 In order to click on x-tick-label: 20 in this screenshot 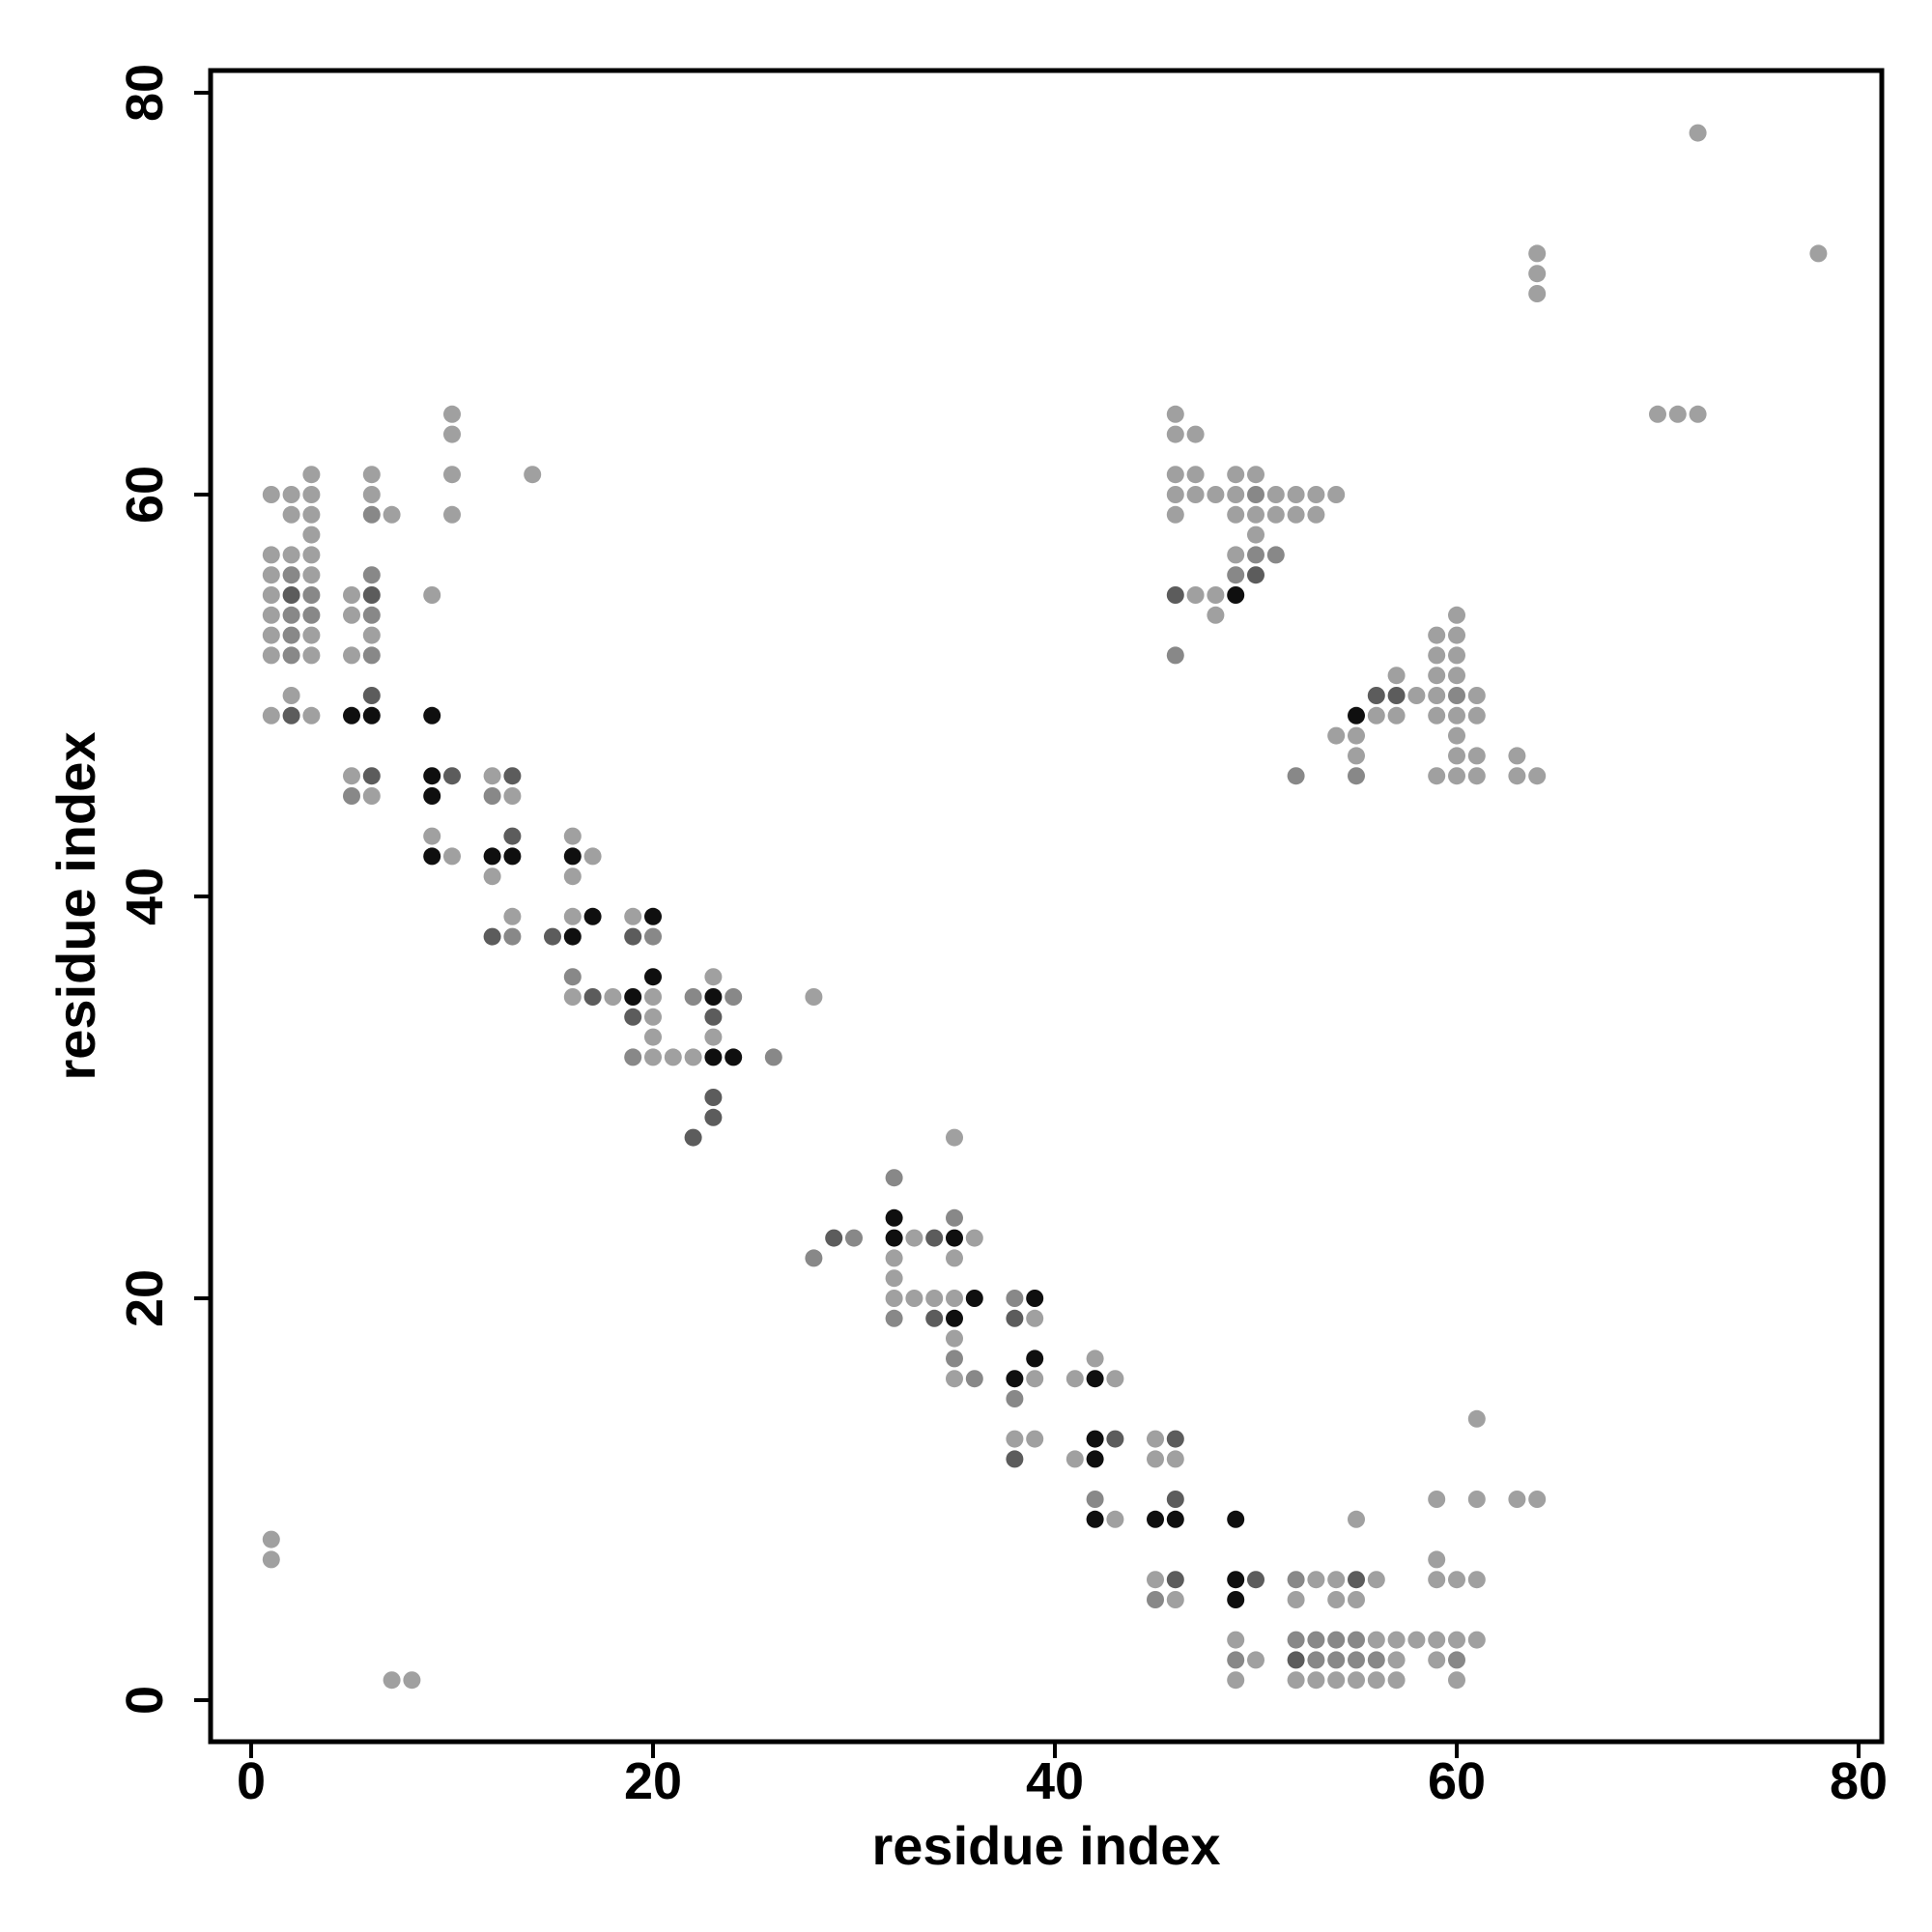, I will do `click(653, 1781)`.